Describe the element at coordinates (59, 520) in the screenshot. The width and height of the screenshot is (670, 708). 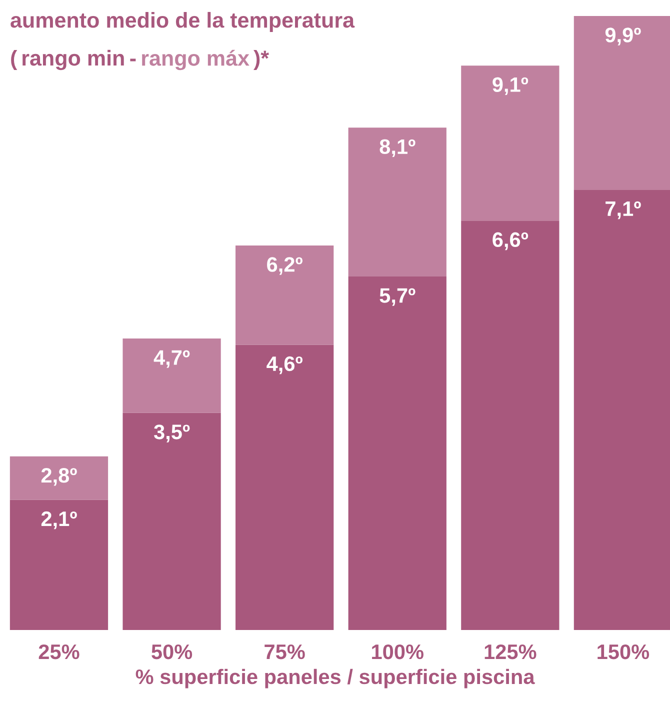
I see `data-label: 2,1º` at that location.